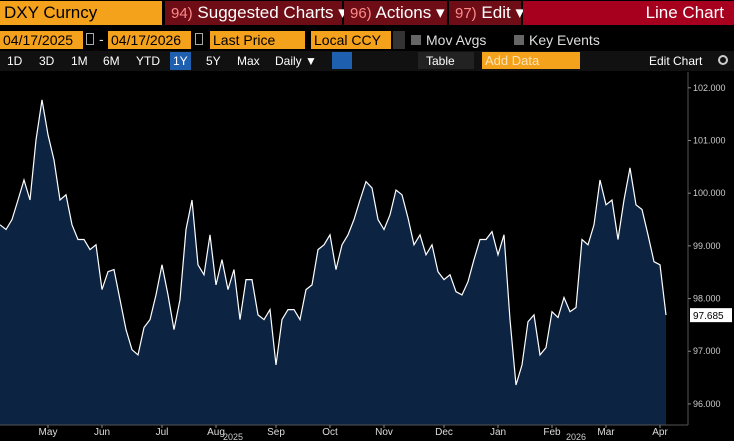 The image size is (734, 441). What do you see at coordinates (15, 61) in the screenshot?
I see `period-button: 1D` at bounding box center [15, 61].